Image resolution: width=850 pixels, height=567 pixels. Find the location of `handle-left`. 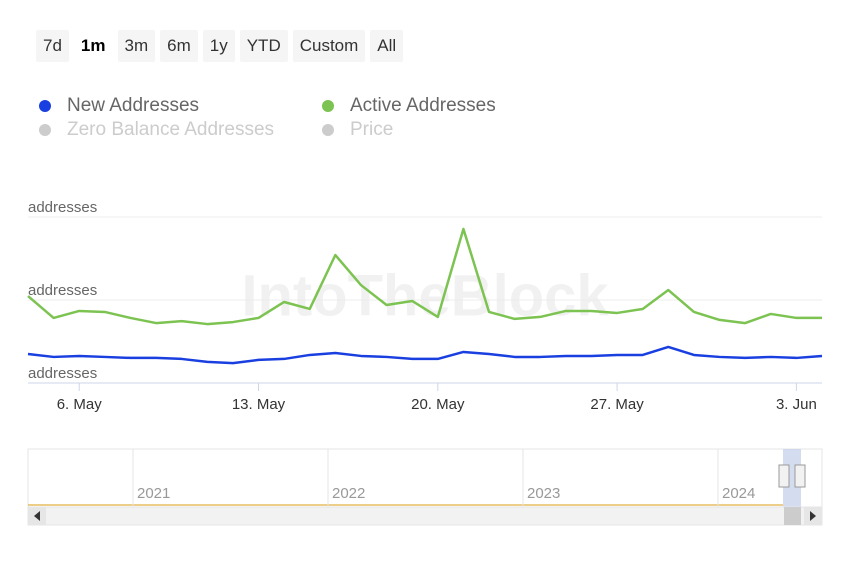

handle-left is located at coordinates (784, 476).